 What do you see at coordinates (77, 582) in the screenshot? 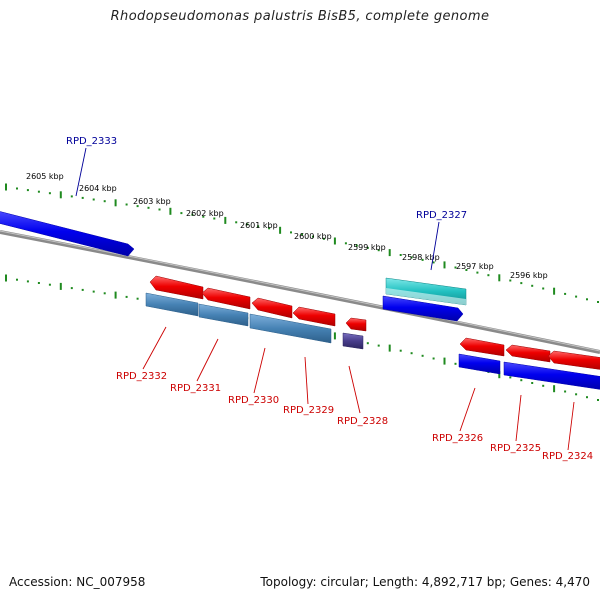
I see `accession-text: Accession: NC_007958` at bounding box center [77, 582].